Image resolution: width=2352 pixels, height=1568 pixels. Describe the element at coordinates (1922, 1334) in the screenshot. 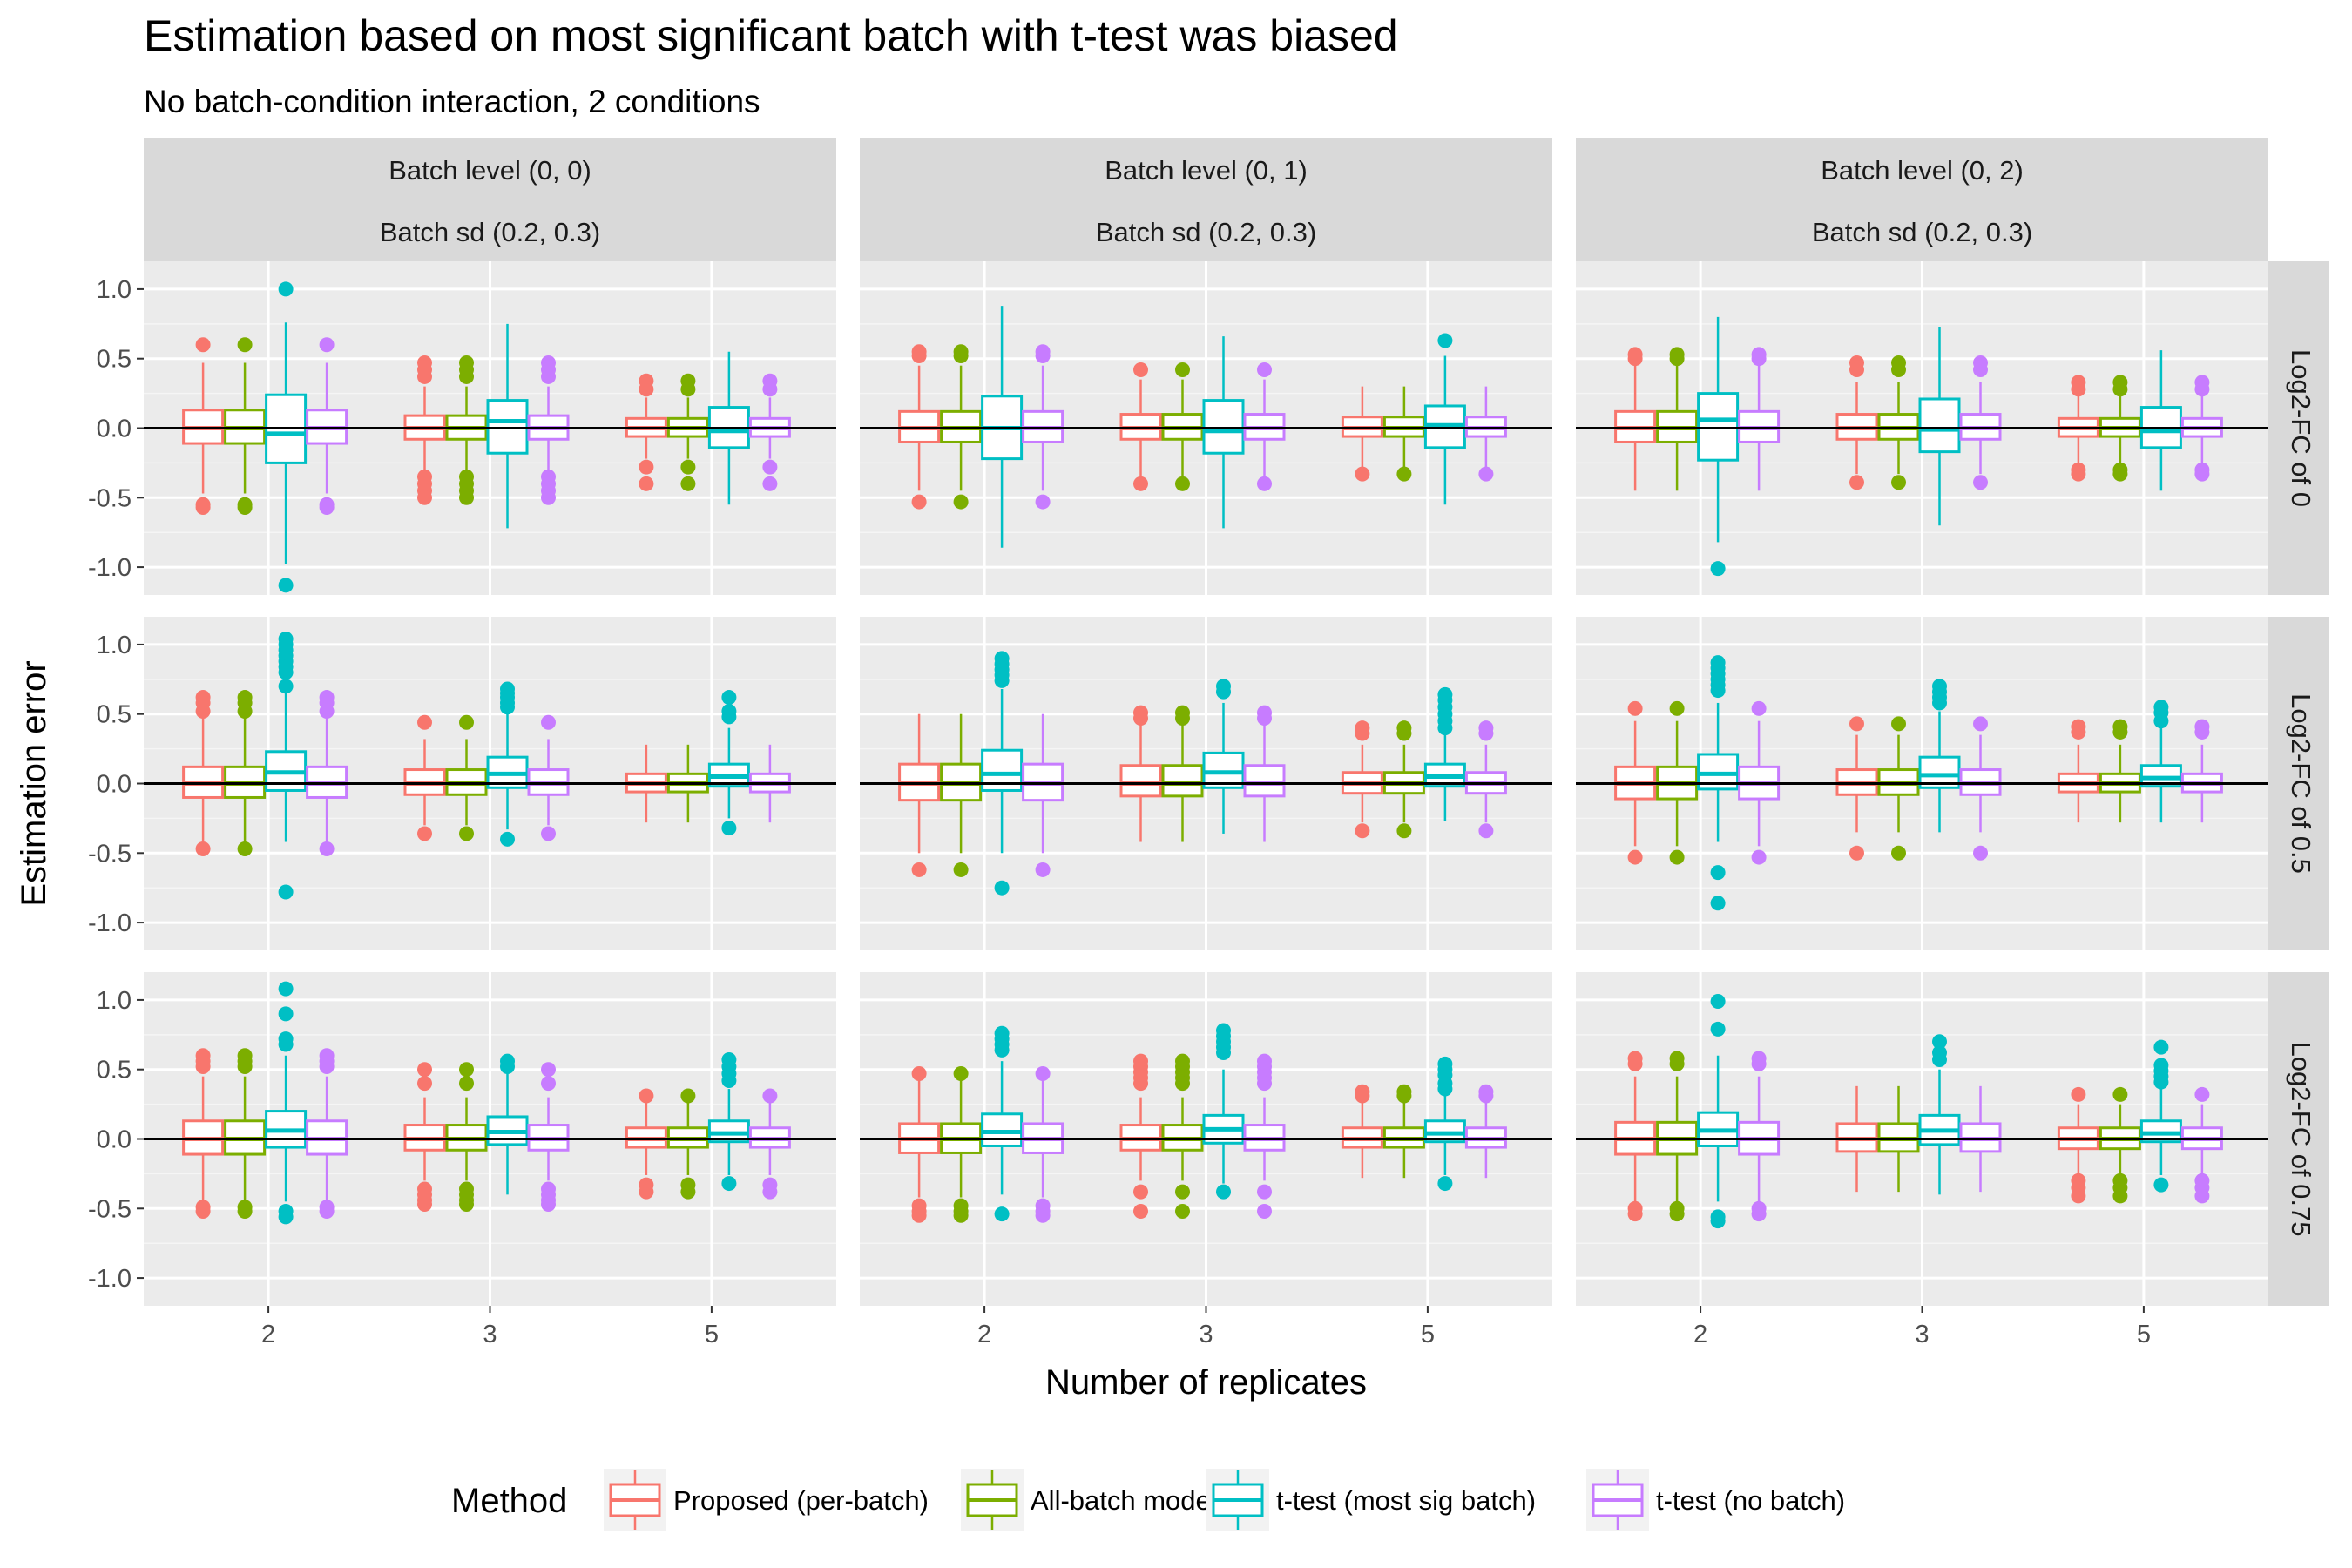

I see `x-tick-label: 3` at that location.